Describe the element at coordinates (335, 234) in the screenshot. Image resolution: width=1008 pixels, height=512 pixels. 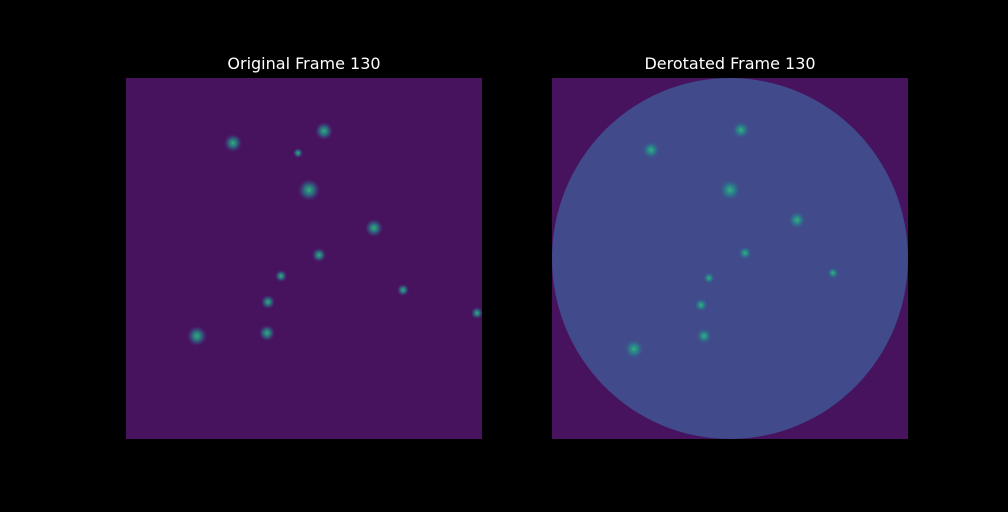
I see `original-stars` at that location.